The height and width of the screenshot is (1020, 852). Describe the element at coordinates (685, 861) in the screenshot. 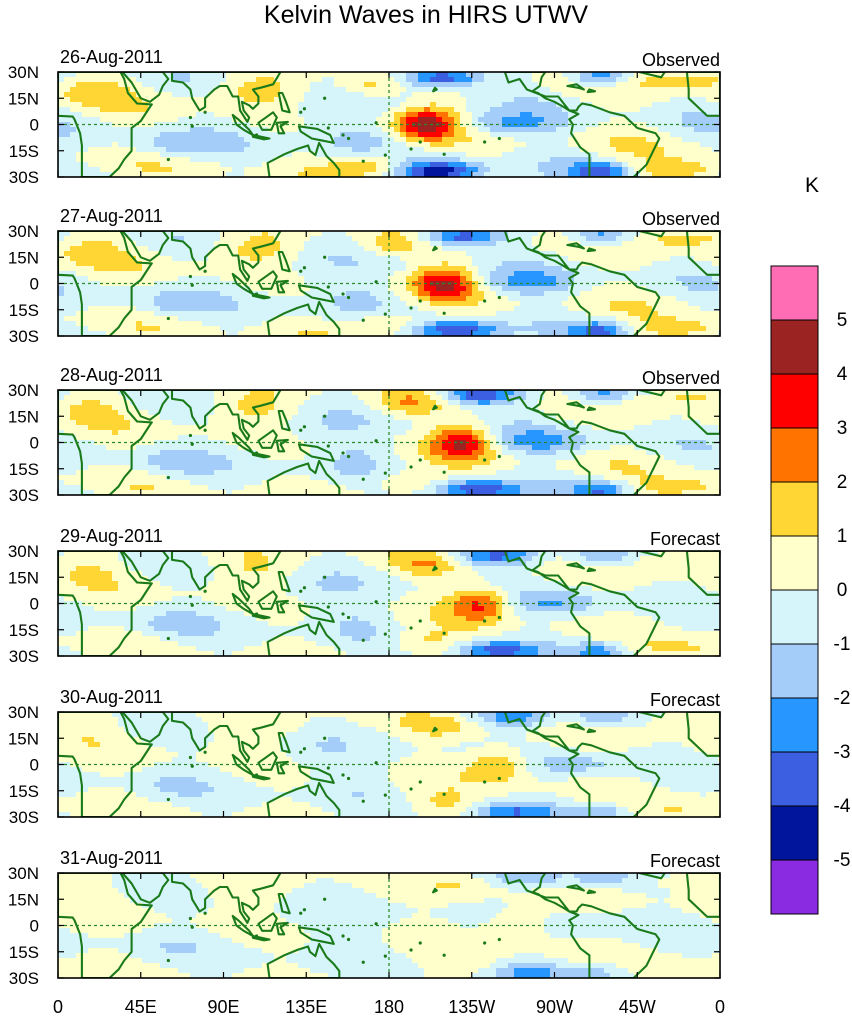

I see `panel-status: Forecast` at that location.